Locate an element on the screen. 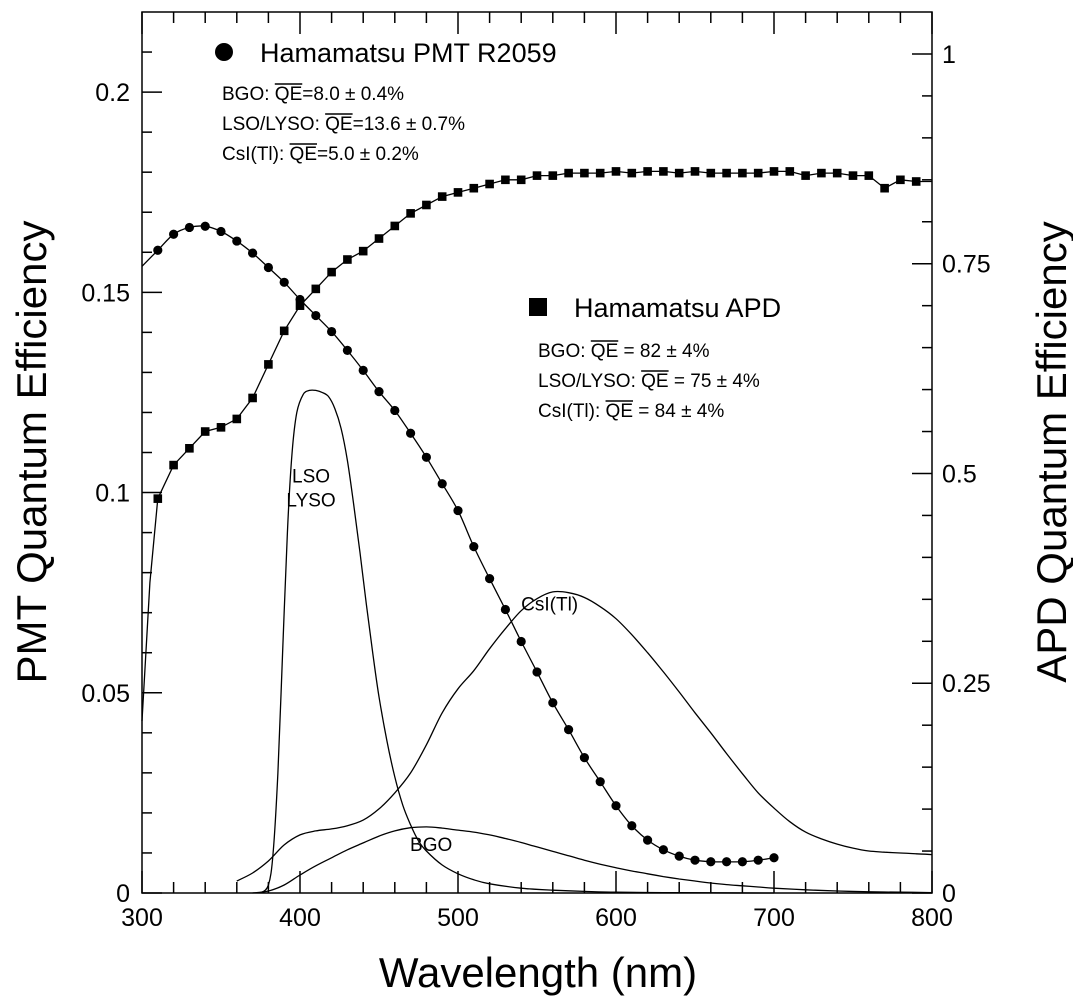  legend-entry-value: =8.0 ± 0.4% is located at coordinates (353, 94).